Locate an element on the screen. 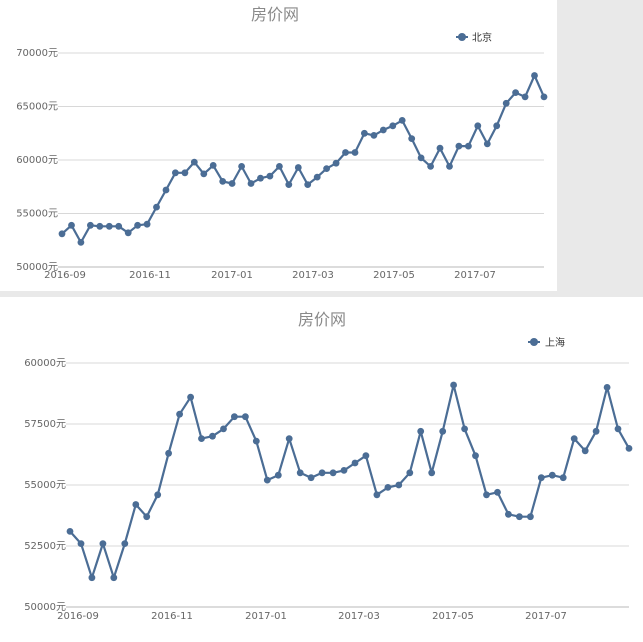 Image resolution: width=643 pixels, height=642 pixels. y-tick-label: 70000元 is located at coordinates (37, 53).